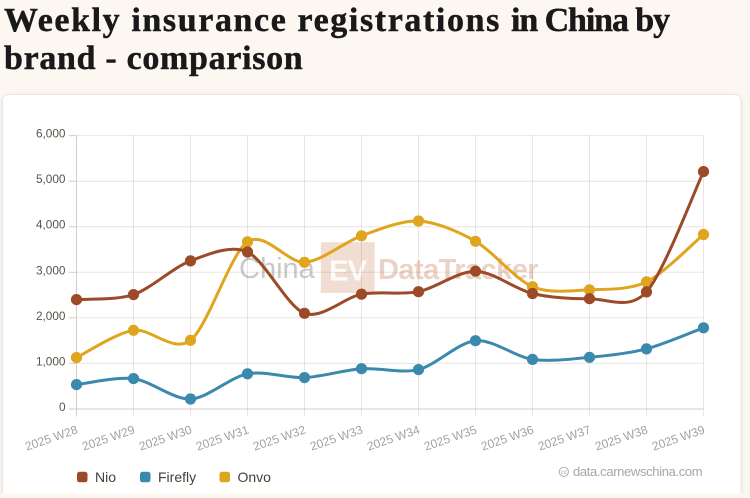 The height and width of the screenshot is (498, 750). What do you see at coordinates (105, 477) in the screenshot?
I see `svg-text: Nio` at bounding box center [105, 477].